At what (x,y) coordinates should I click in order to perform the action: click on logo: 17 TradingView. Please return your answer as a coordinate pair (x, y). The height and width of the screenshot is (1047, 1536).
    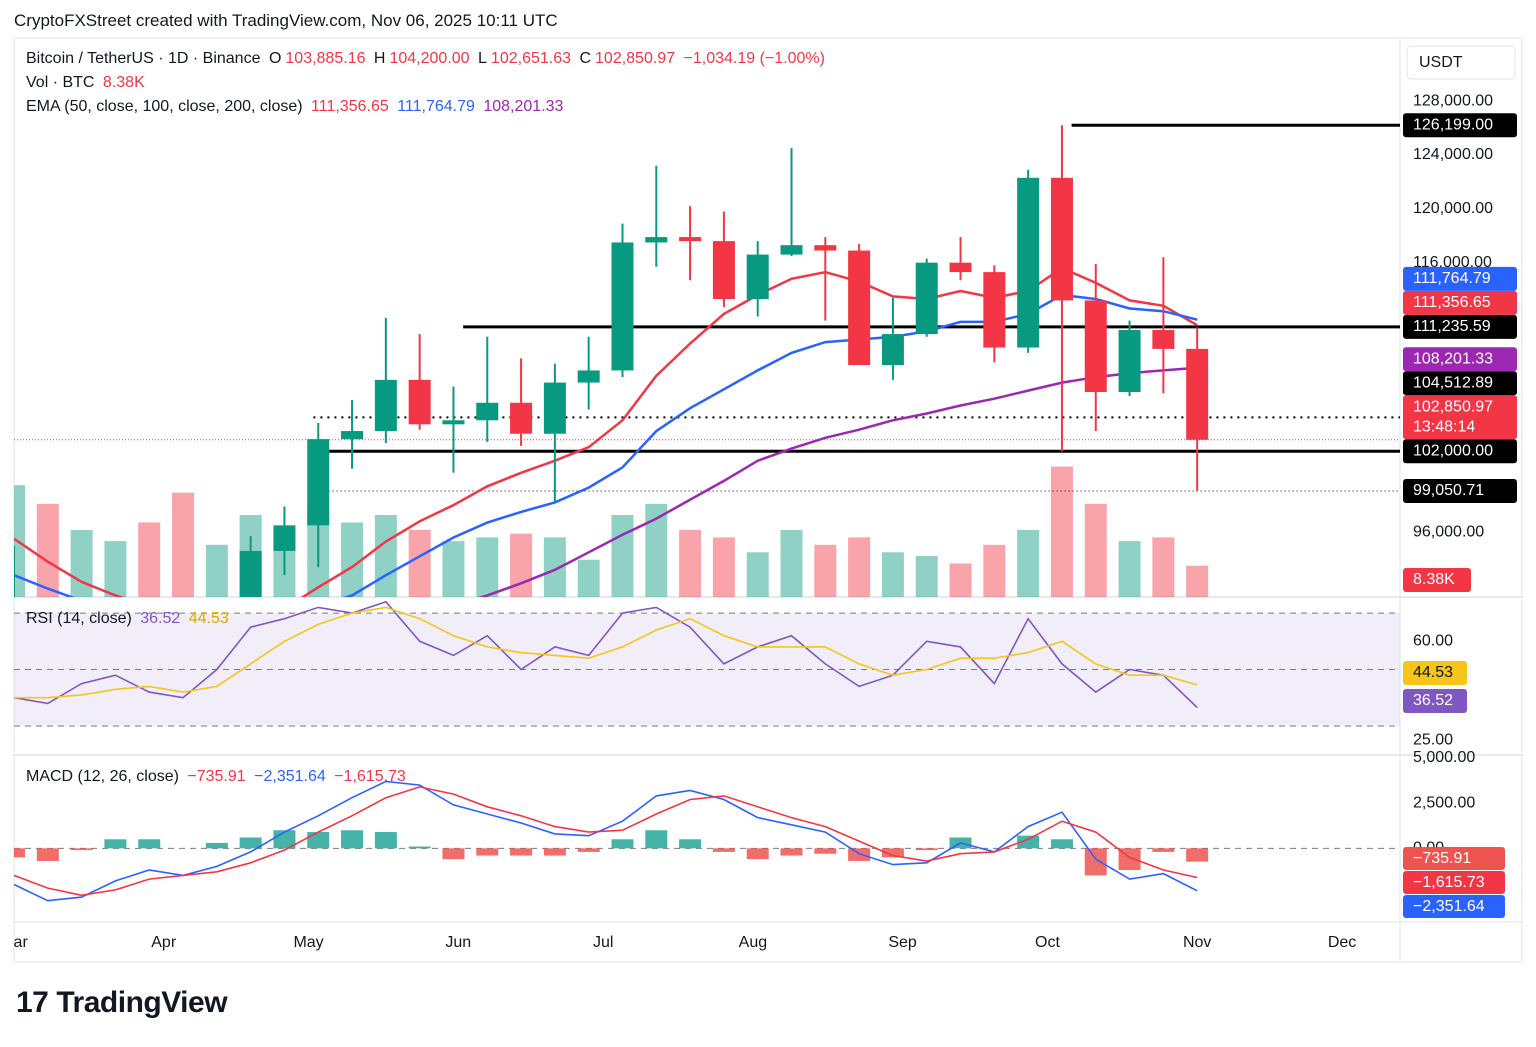
    Looking at the image, I should click on (122, 1003).